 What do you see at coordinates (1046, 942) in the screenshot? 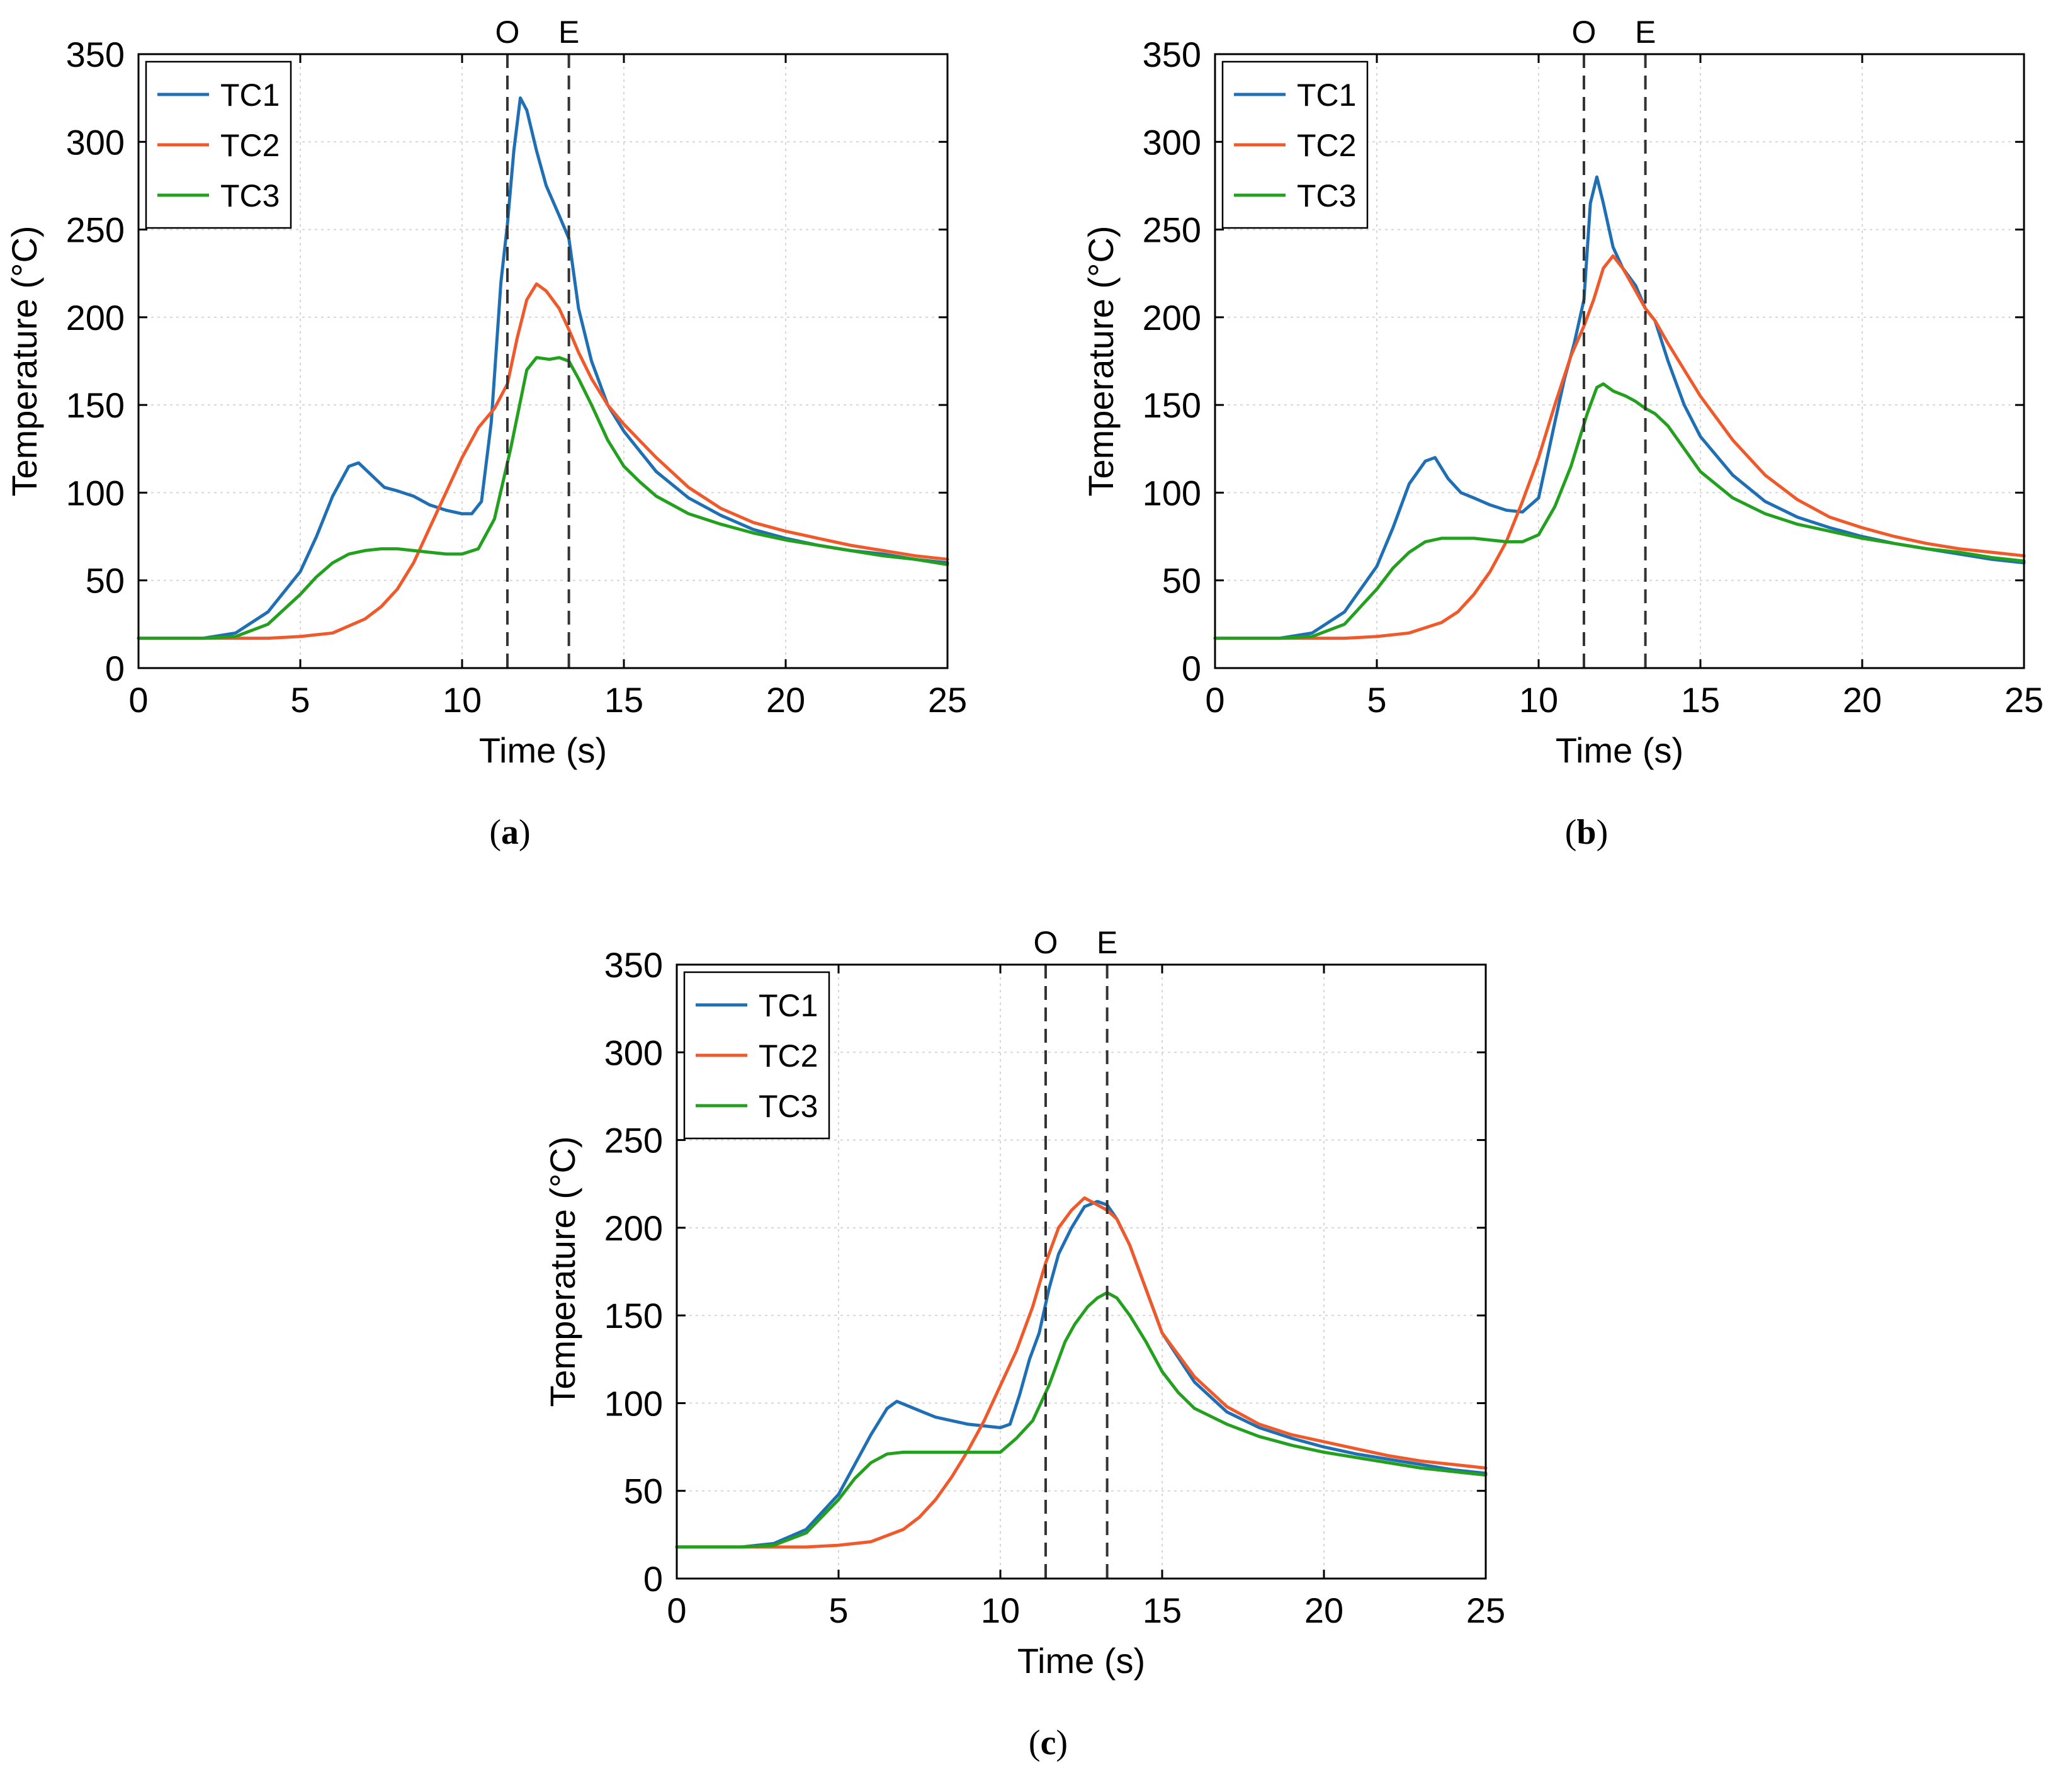
I see `chart-c-marker-label-o: O` at bounding box center [1046, 942].